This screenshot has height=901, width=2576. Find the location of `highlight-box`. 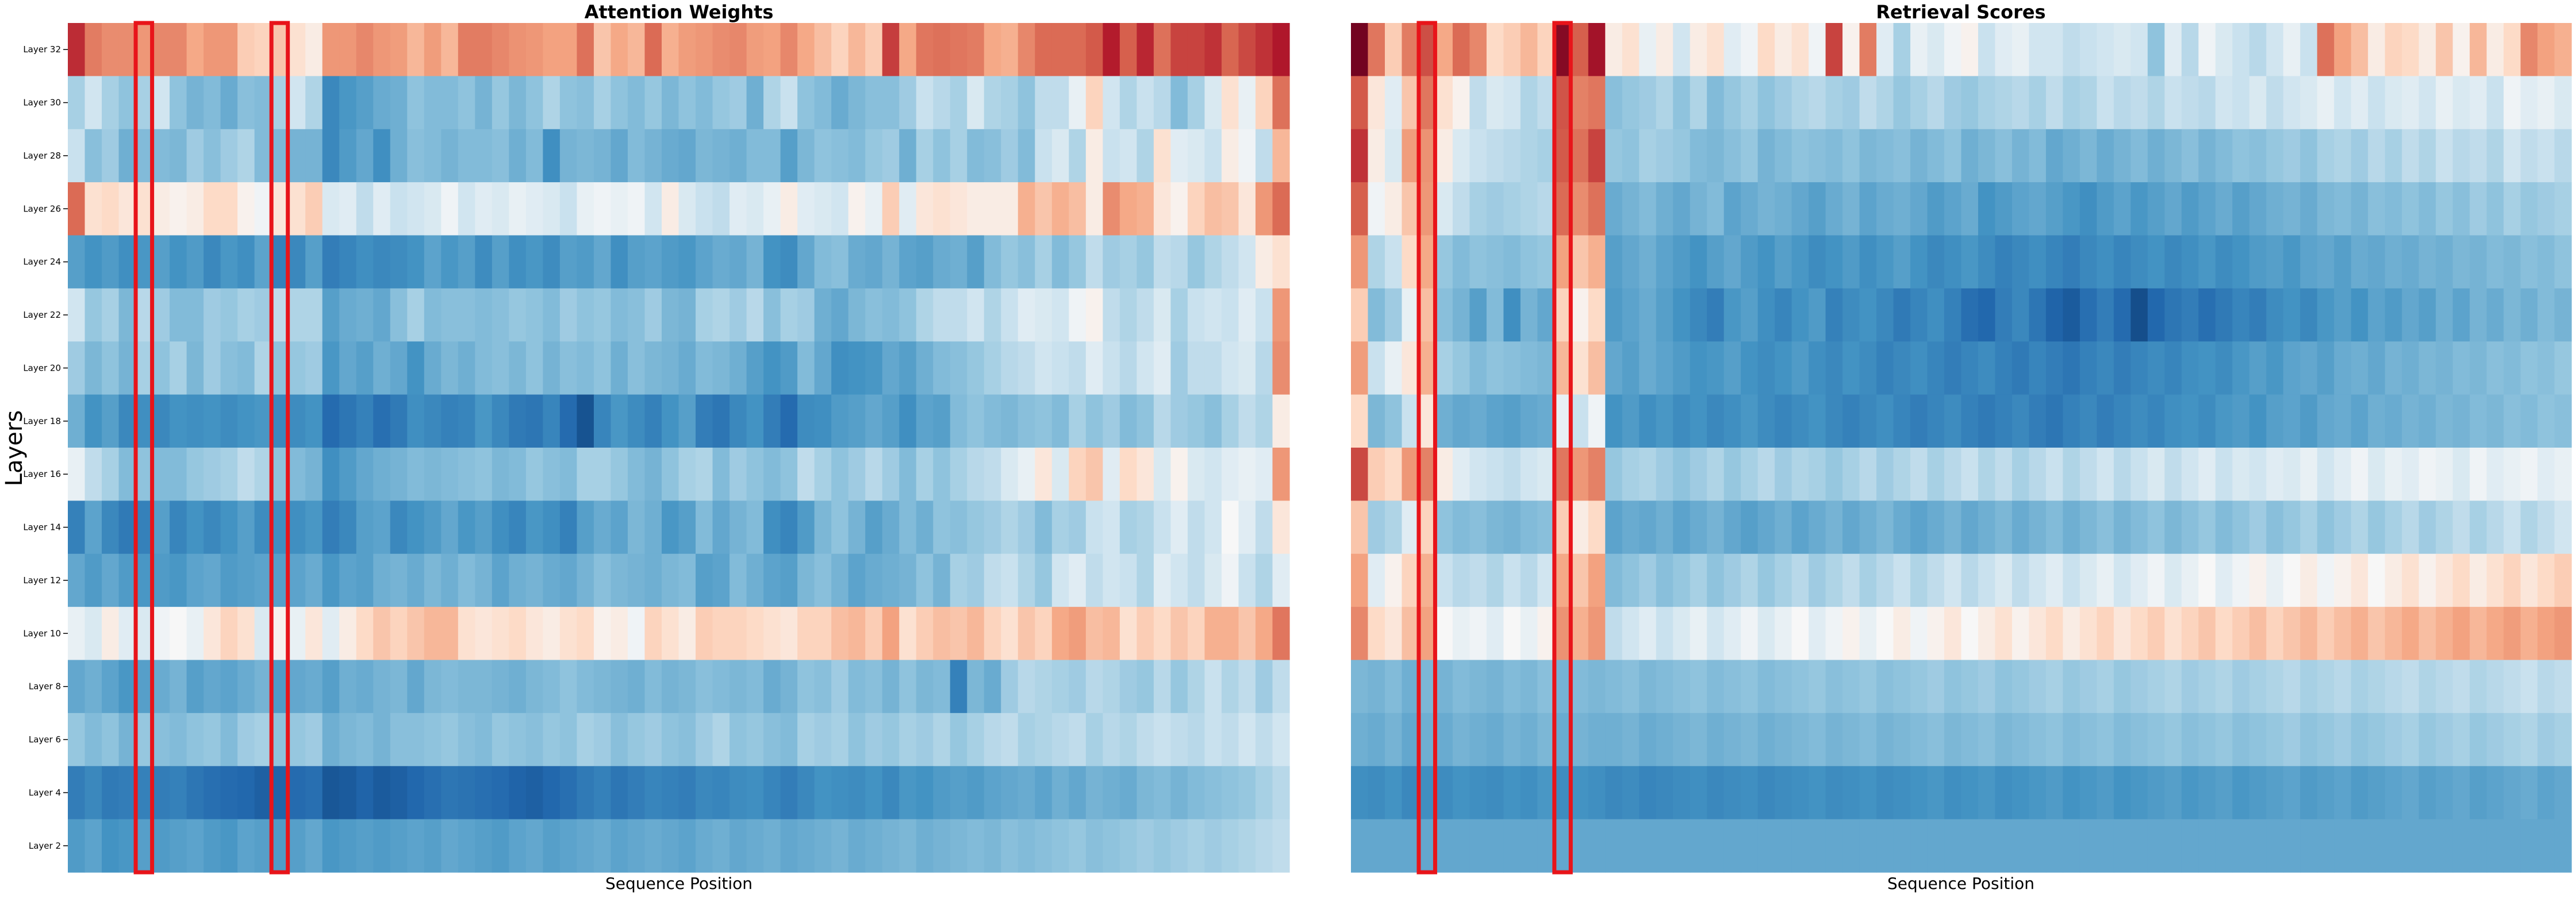

highlight-box is located at coordinates (144, 448).